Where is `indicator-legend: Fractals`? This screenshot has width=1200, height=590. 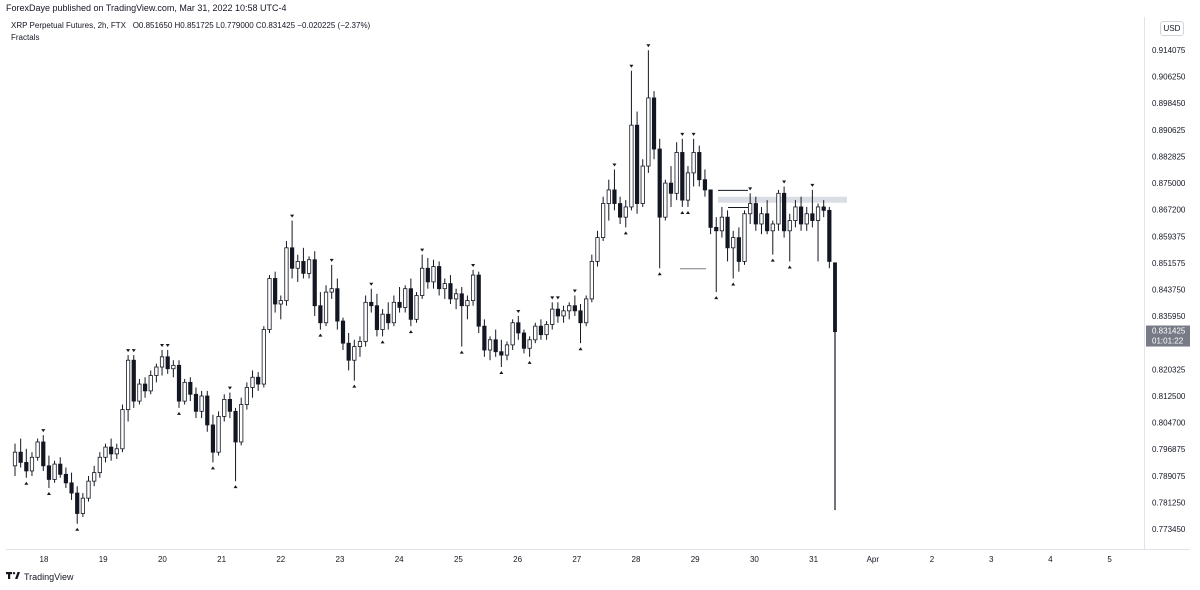 indicator-legend: Fractals is located at coordinates (25, 37).